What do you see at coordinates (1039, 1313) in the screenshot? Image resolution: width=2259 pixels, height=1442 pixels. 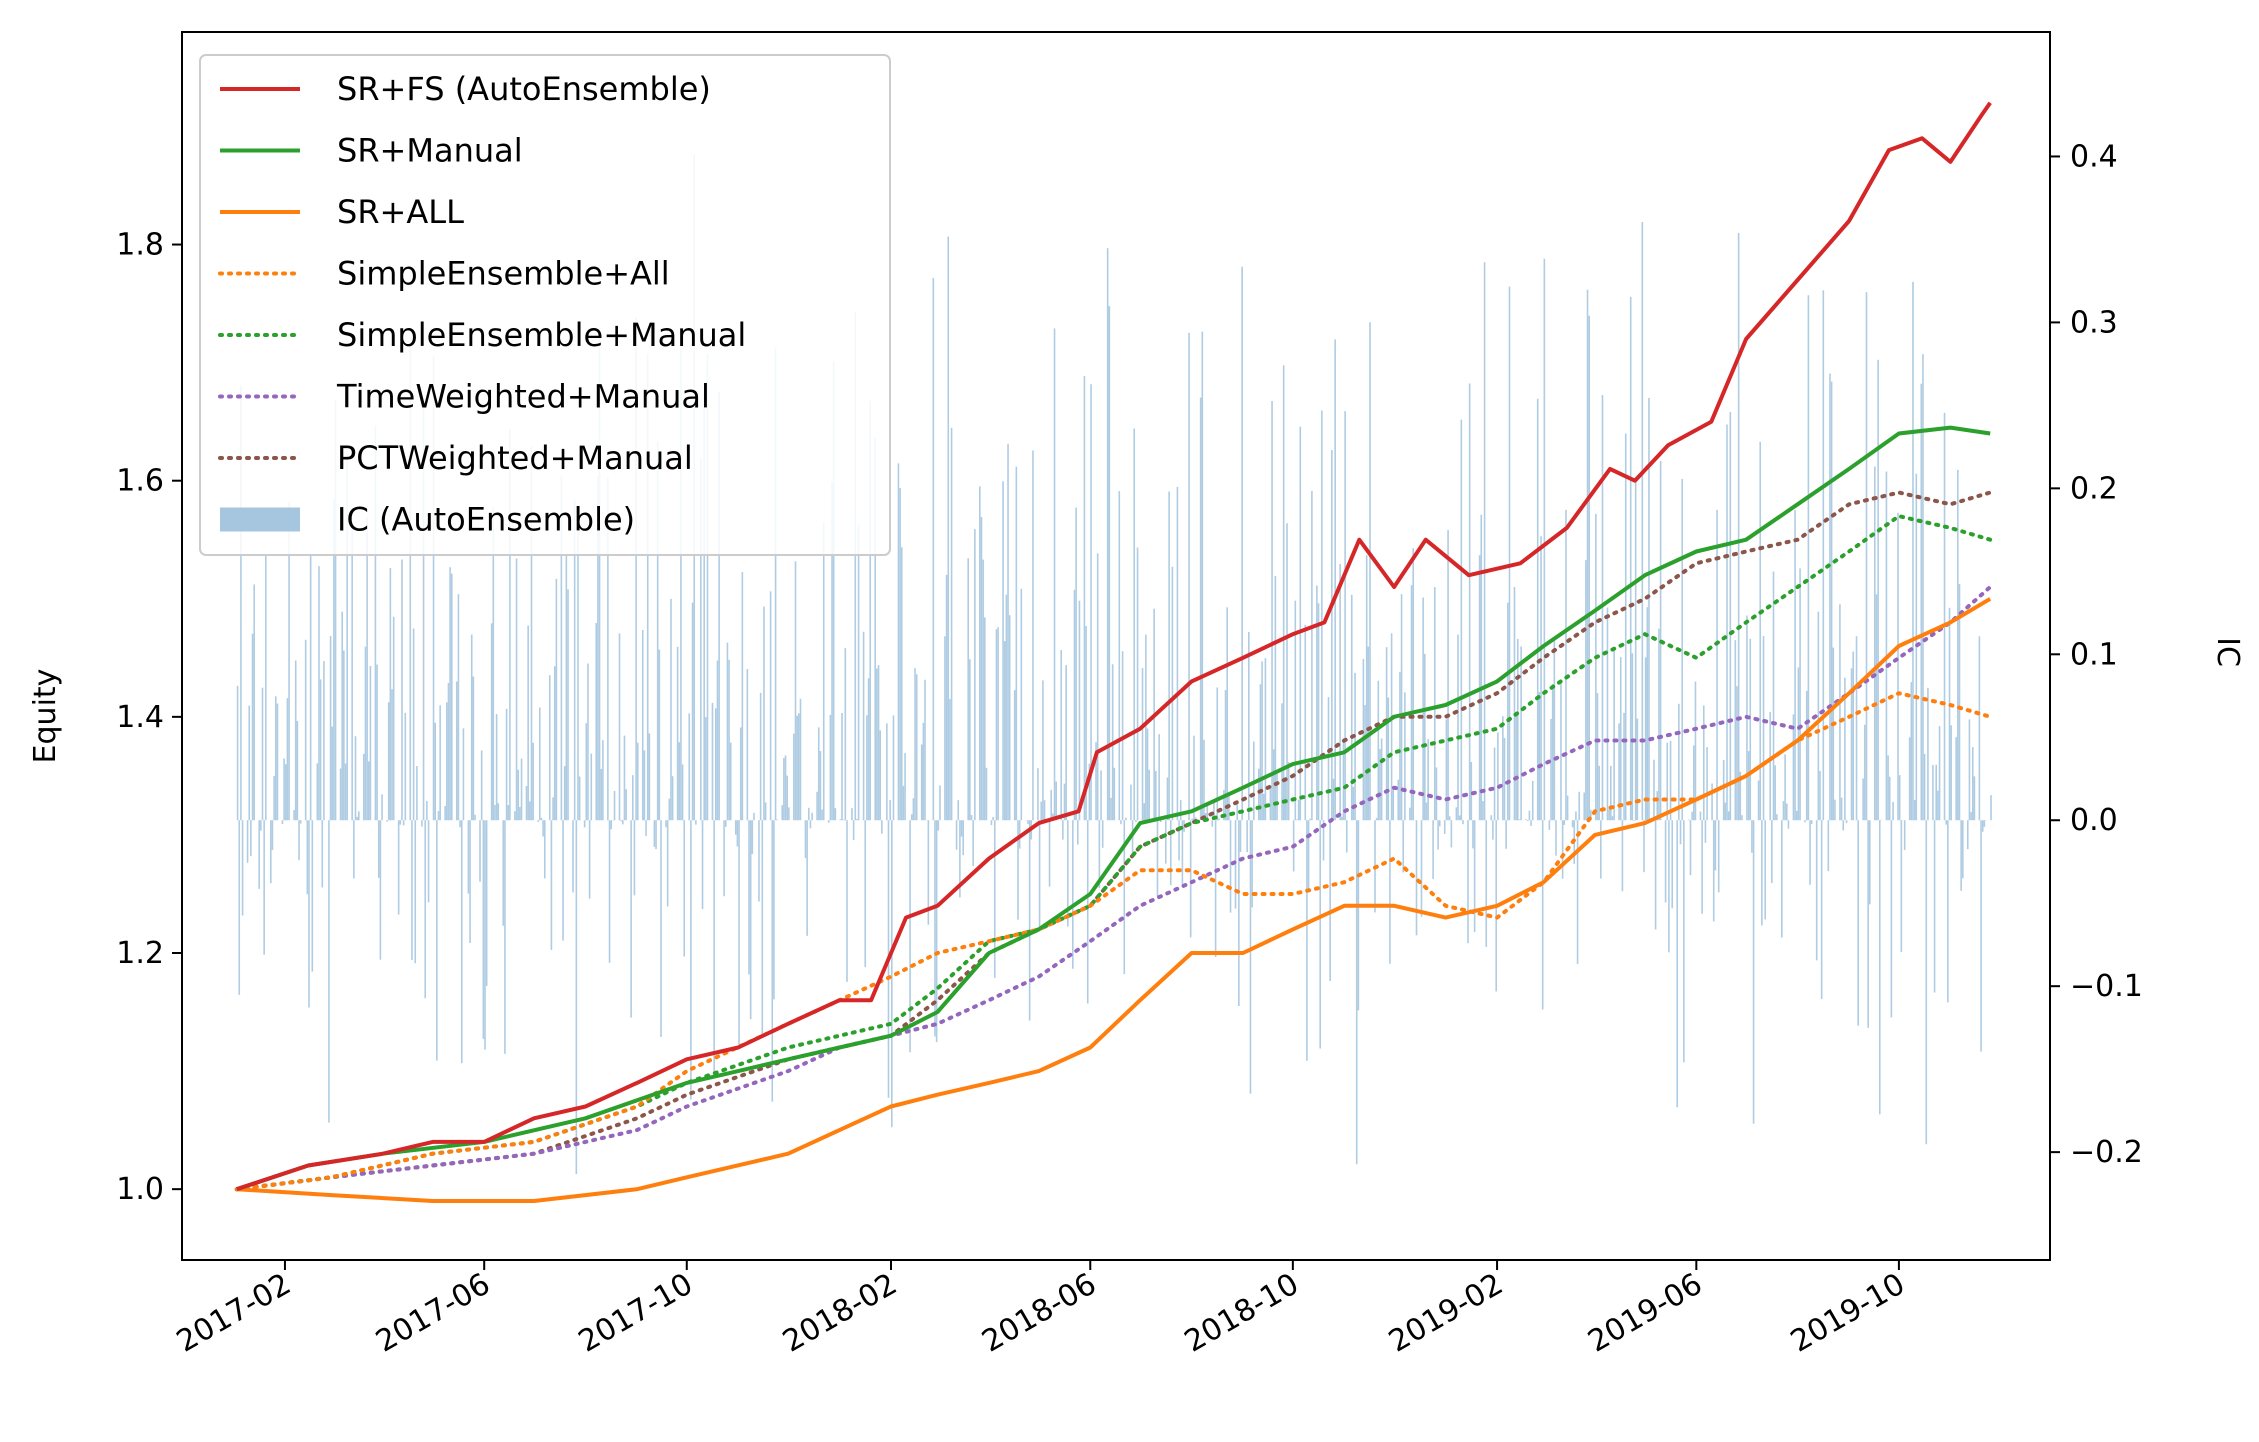 I see `x-tick-label: 2018-06` at bounding box center [1039, 1313].